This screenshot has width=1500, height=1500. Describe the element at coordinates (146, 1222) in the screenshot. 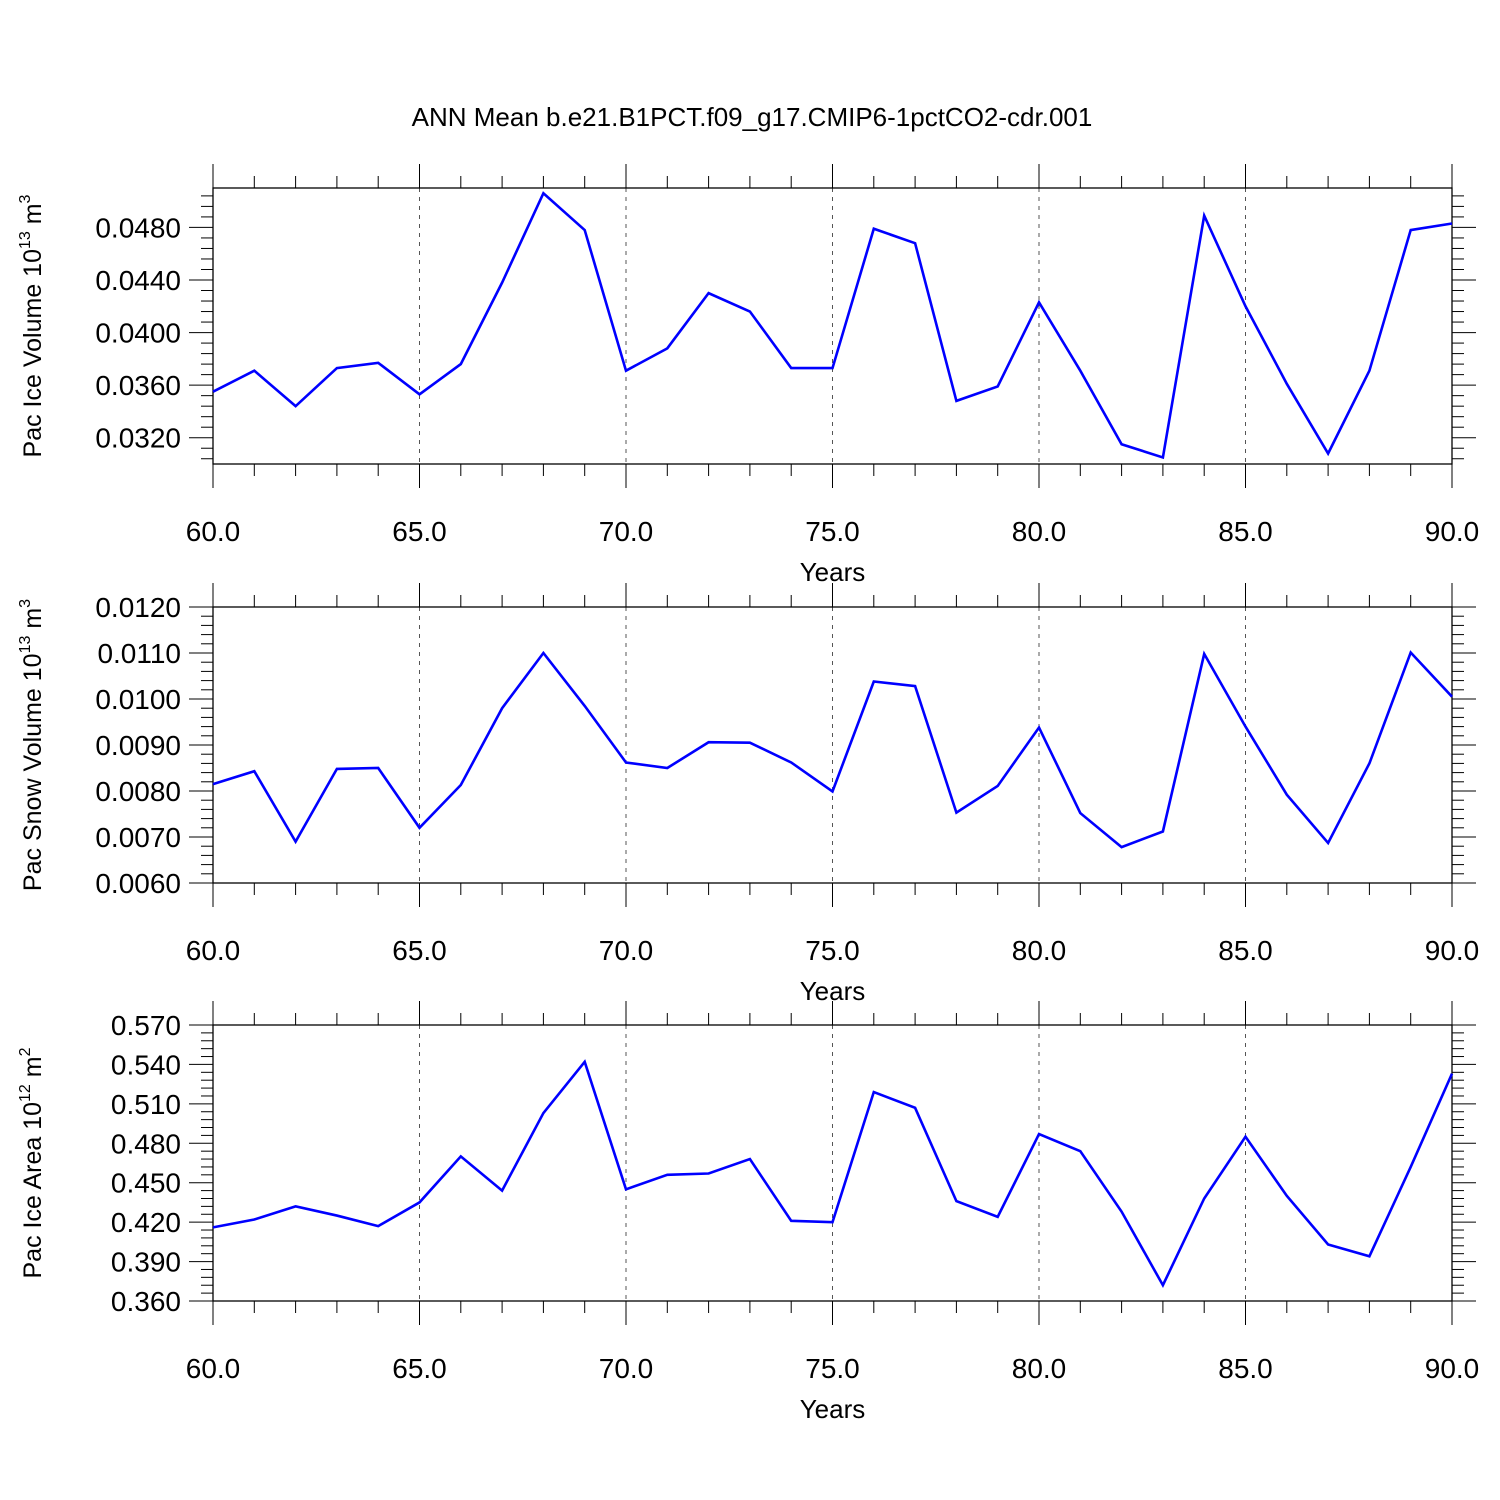

I see `y-tick-label: 0.420` at that location.